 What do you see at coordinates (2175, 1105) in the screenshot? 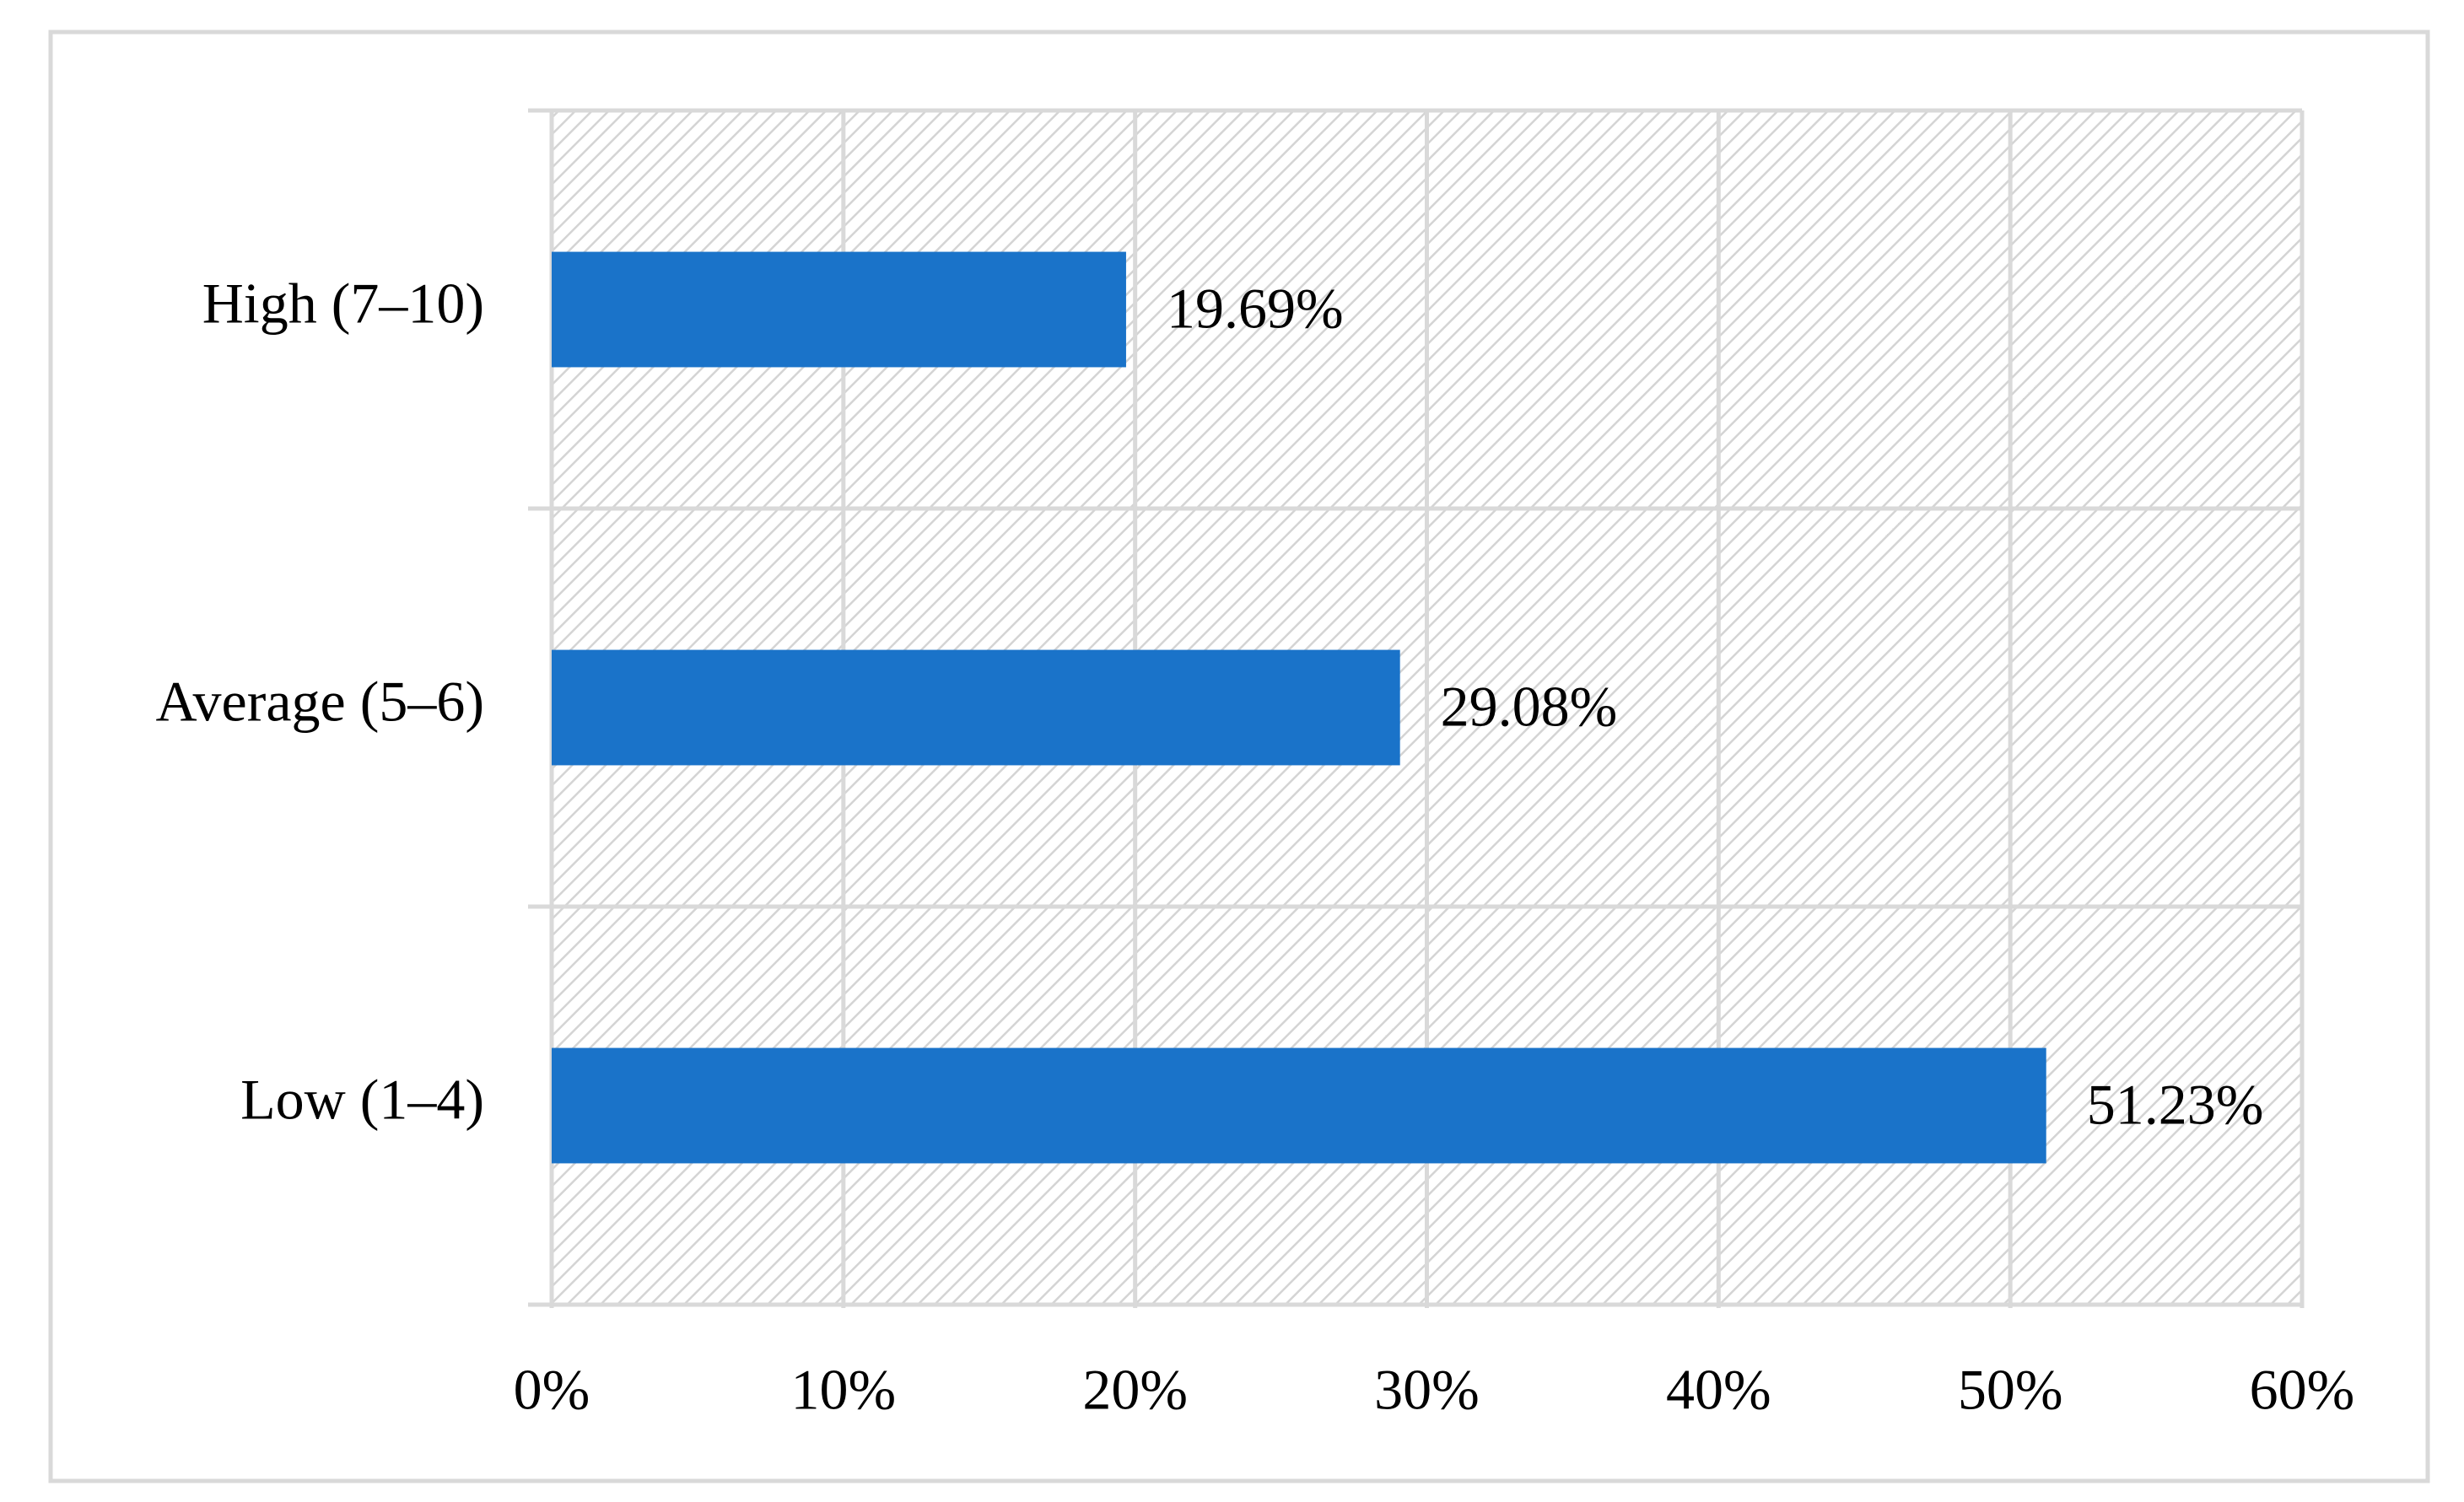
I see `data-label: 51.23%` at bounding box center [2175, 1105].